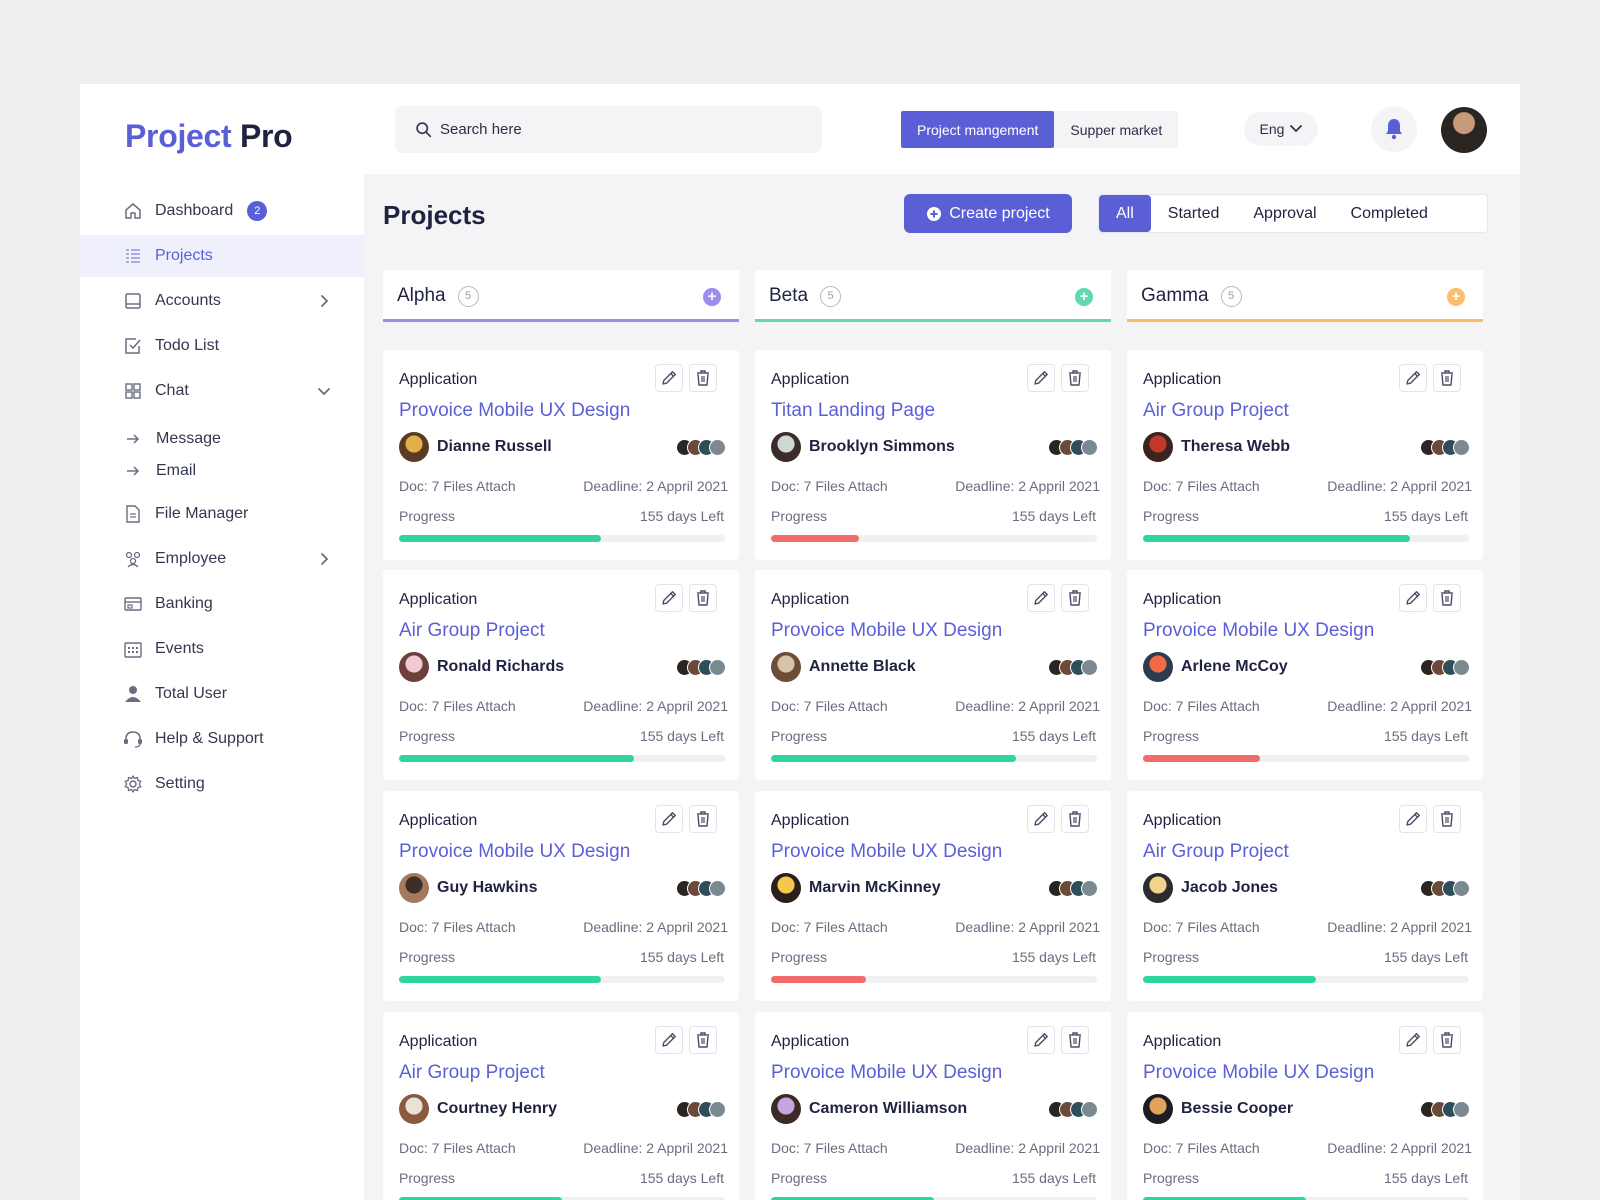 The height and width of the screenshot is (1200, 1600). I want to click on sidebar-item-dashboard: Dashboard 2, so click(222, 211).